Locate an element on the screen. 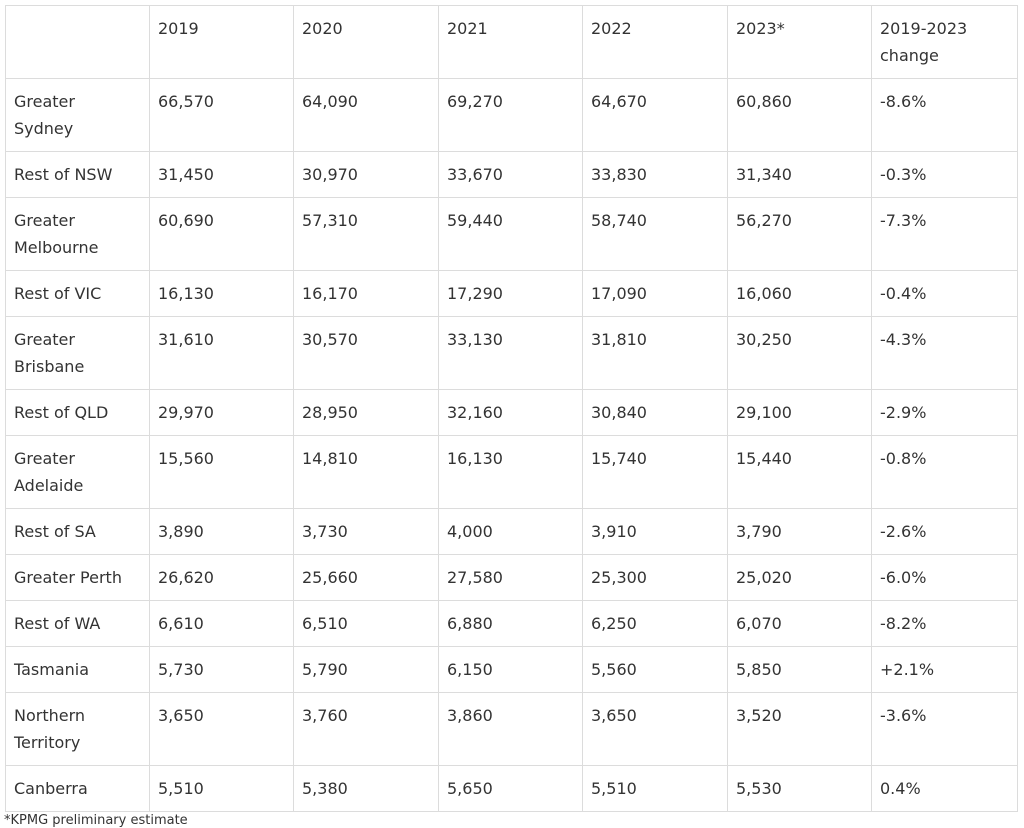 This screenshot has height=828, width=1024. row-label: Greater Perth is located at coordinates (77, 577).